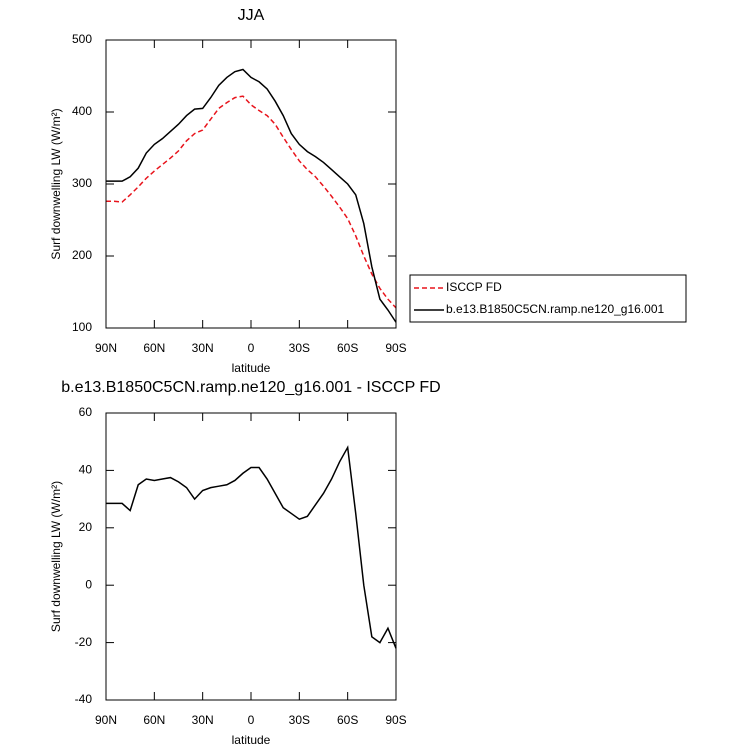 This screenshot has width=733, height=752. Describe the element at coordinates (82, 255) in the screenshot. I see `y-tick-label: 200` at that location.